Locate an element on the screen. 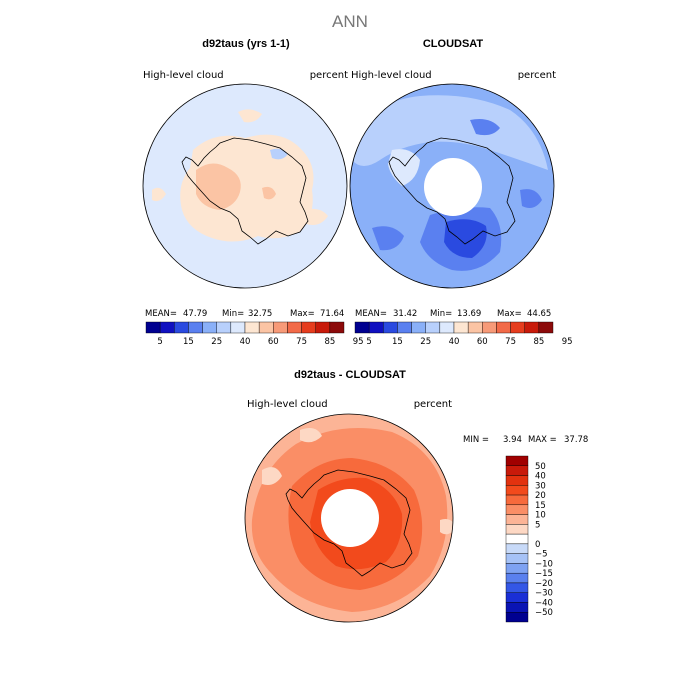 This screenshot has height=700, width=700. panel1-max-label: Max= is located at coordinates (302, 314).